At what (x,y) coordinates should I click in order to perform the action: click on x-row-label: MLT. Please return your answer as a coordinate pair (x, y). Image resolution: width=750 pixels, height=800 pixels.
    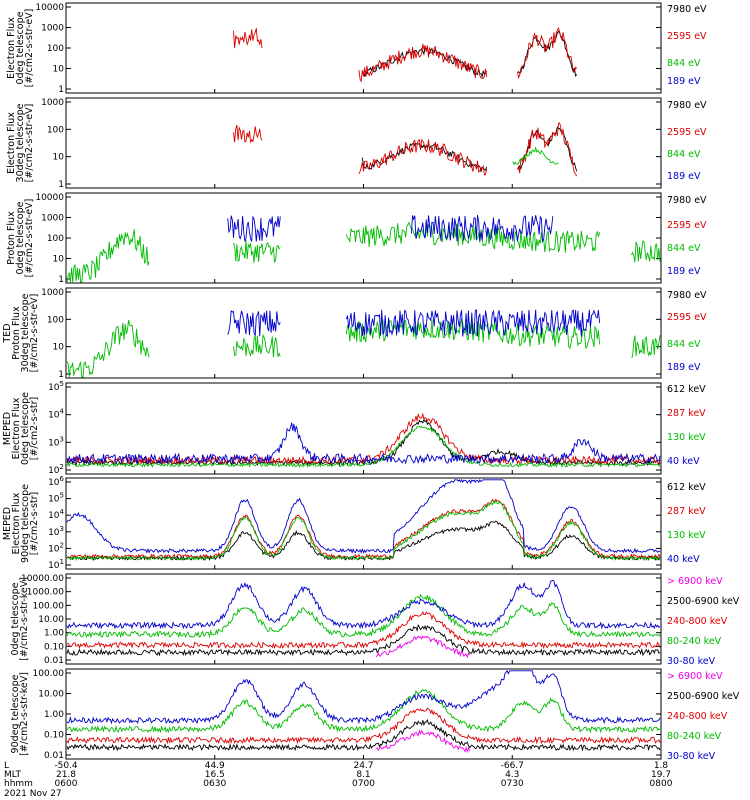
    Looking at the image, I should click on (13, 775).